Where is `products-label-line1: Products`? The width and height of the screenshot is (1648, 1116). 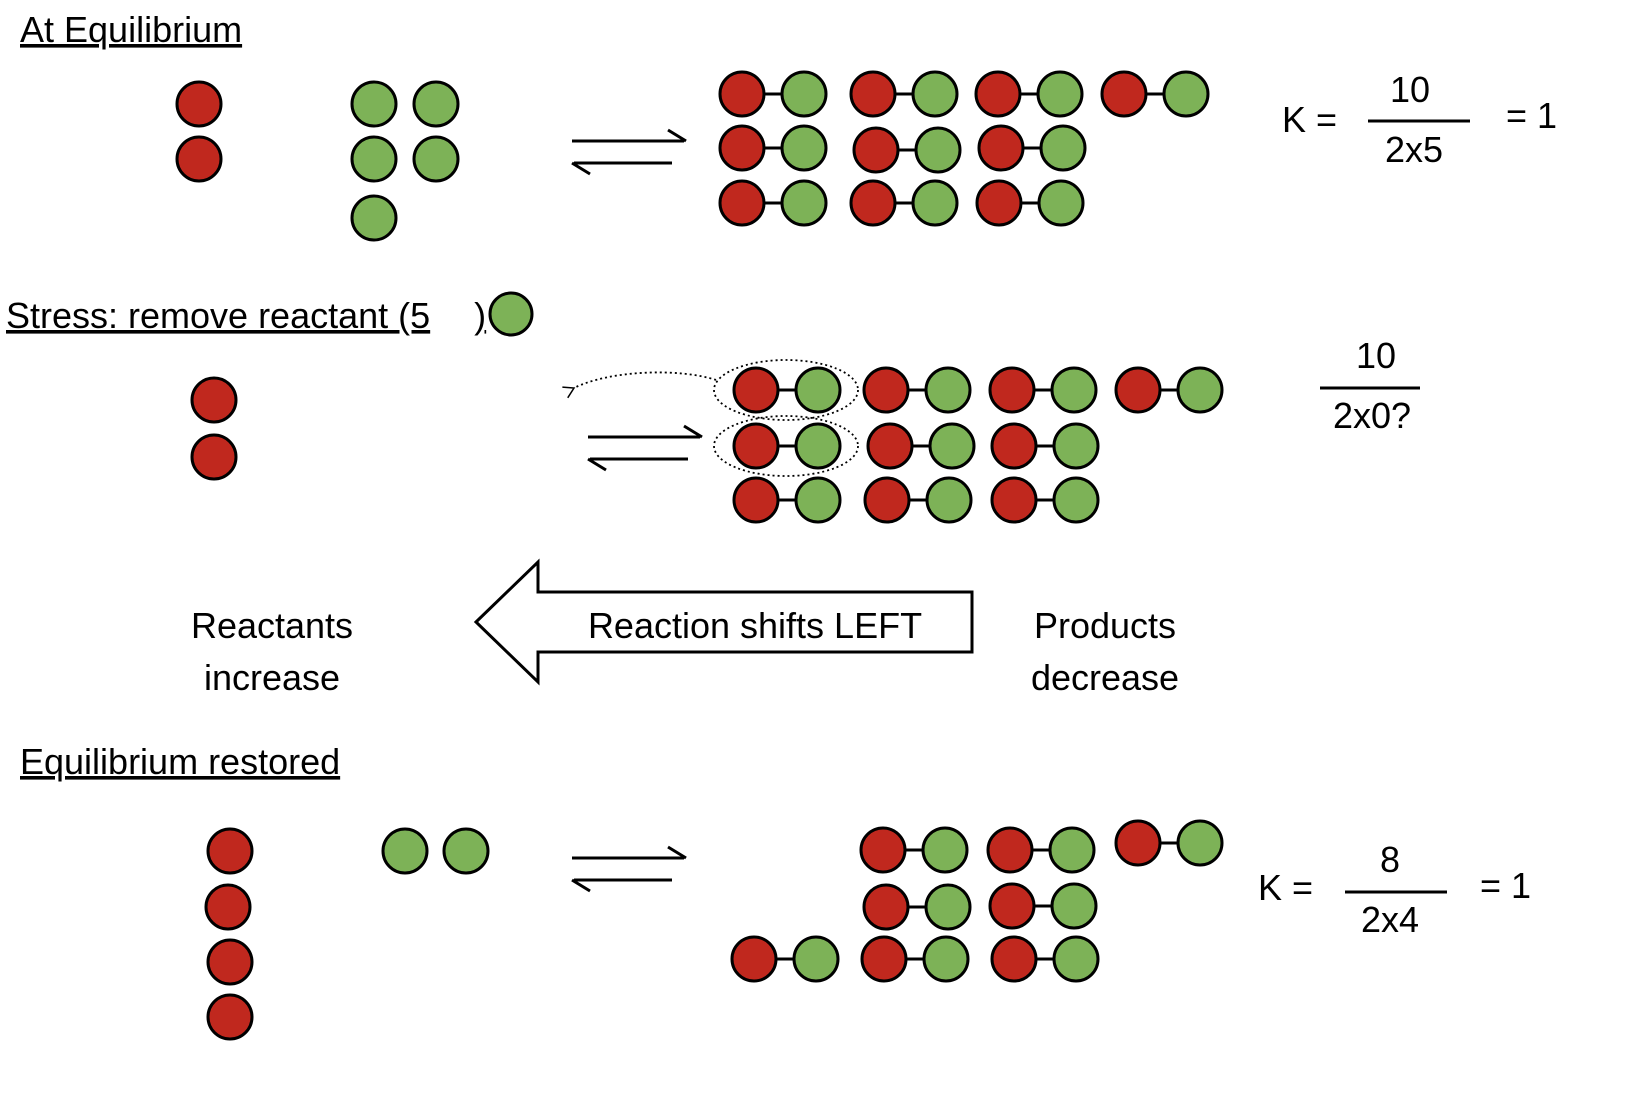
products-label-line1: Products is located at coordinates (1105, 625).